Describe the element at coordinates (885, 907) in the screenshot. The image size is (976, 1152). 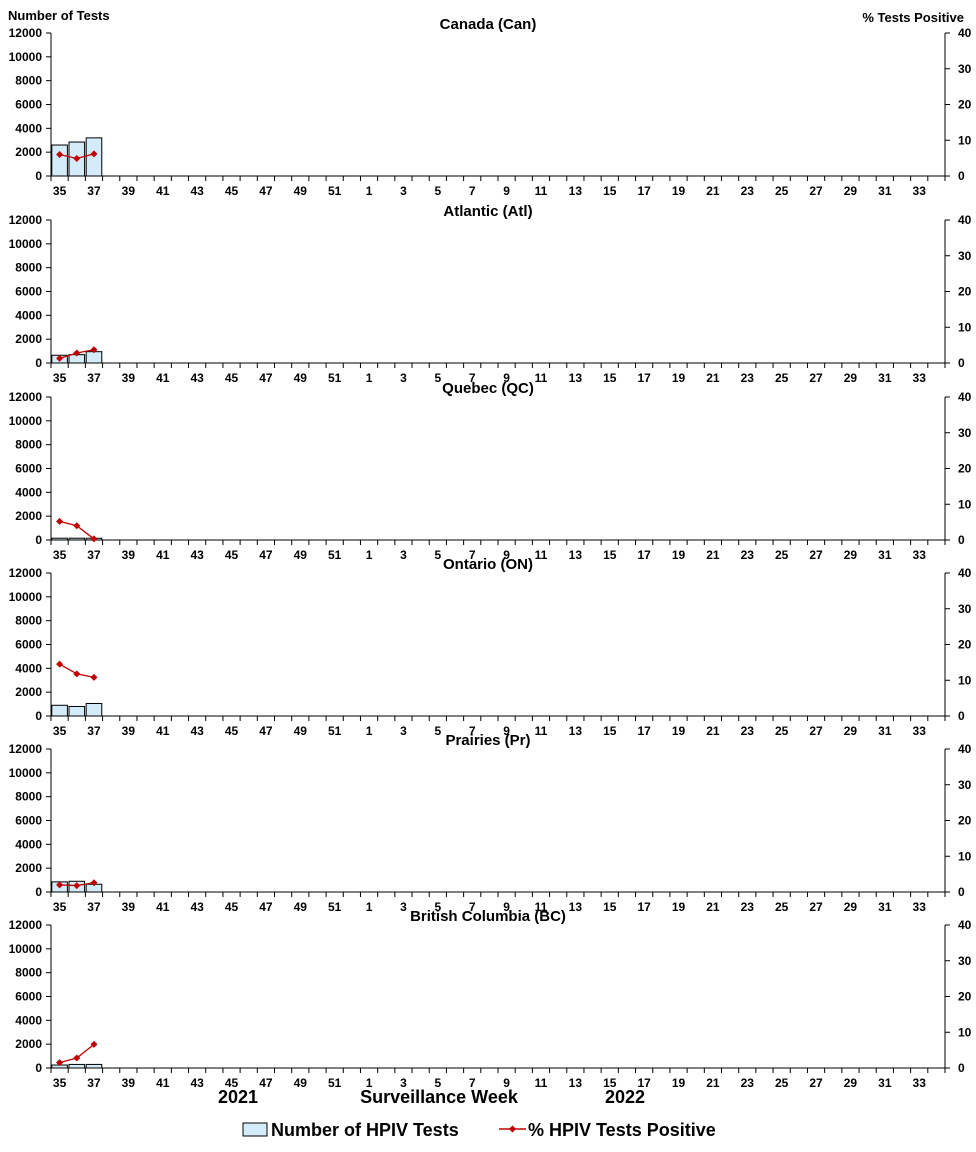
I see `x-tick-label: 31` at that location.